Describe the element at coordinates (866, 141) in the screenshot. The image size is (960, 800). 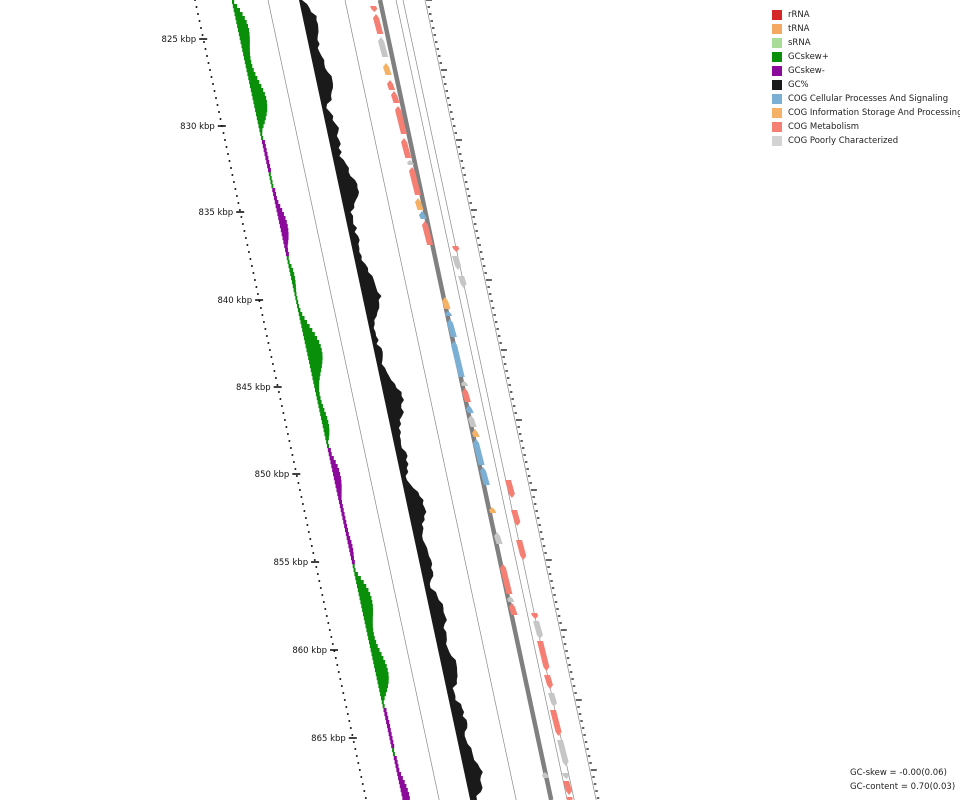
I see `legend-item: COG Poorly Characterized` at that location.